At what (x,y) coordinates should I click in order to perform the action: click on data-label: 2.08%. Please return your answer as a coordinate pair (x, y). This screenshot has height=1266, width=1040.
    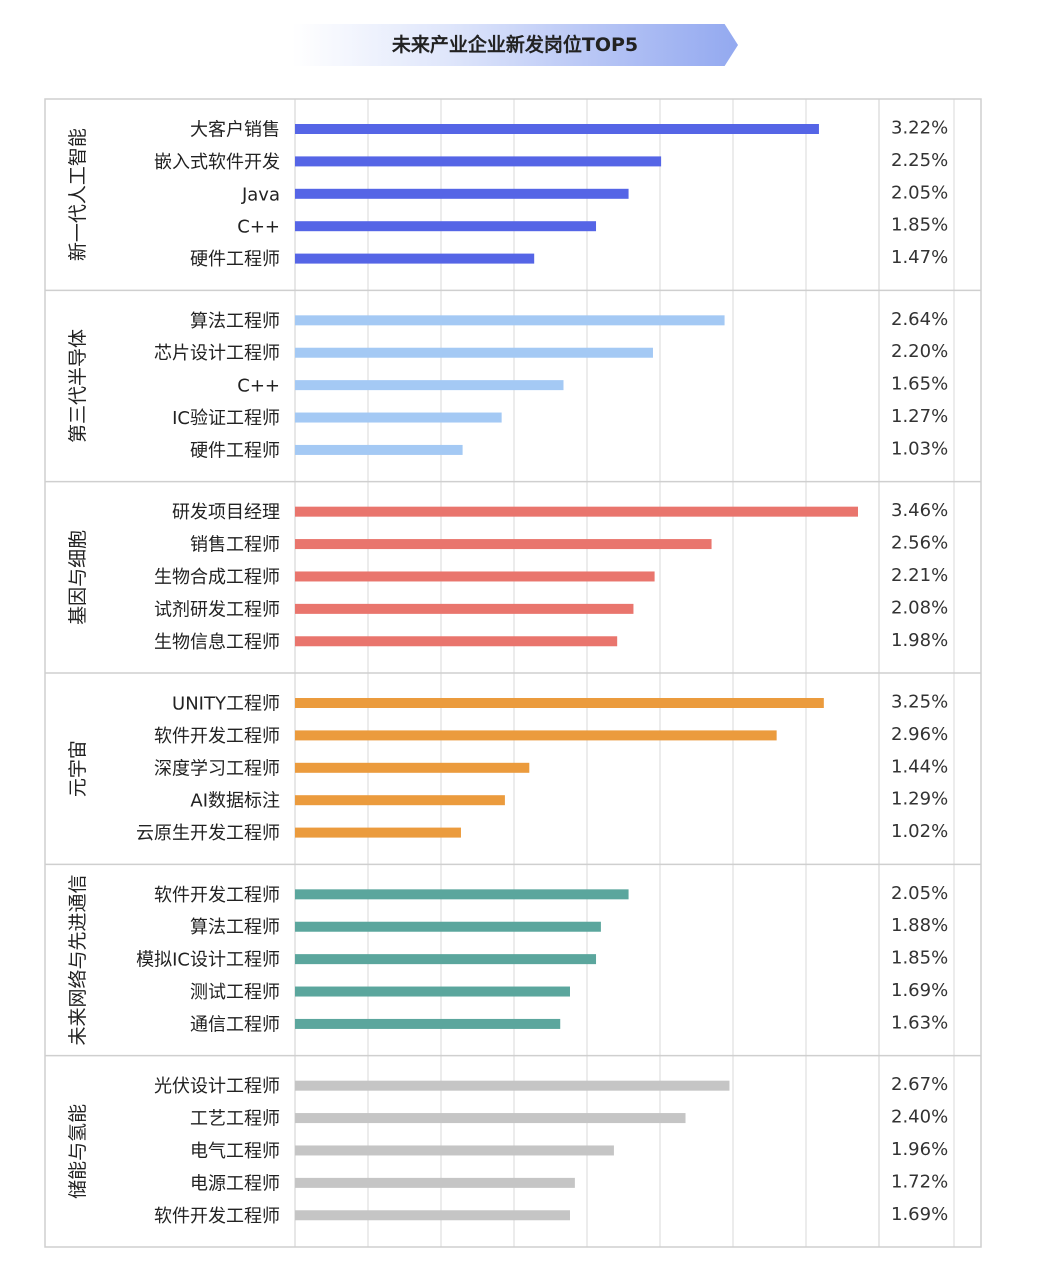
    Looking at the image, I should click on (919, 607).